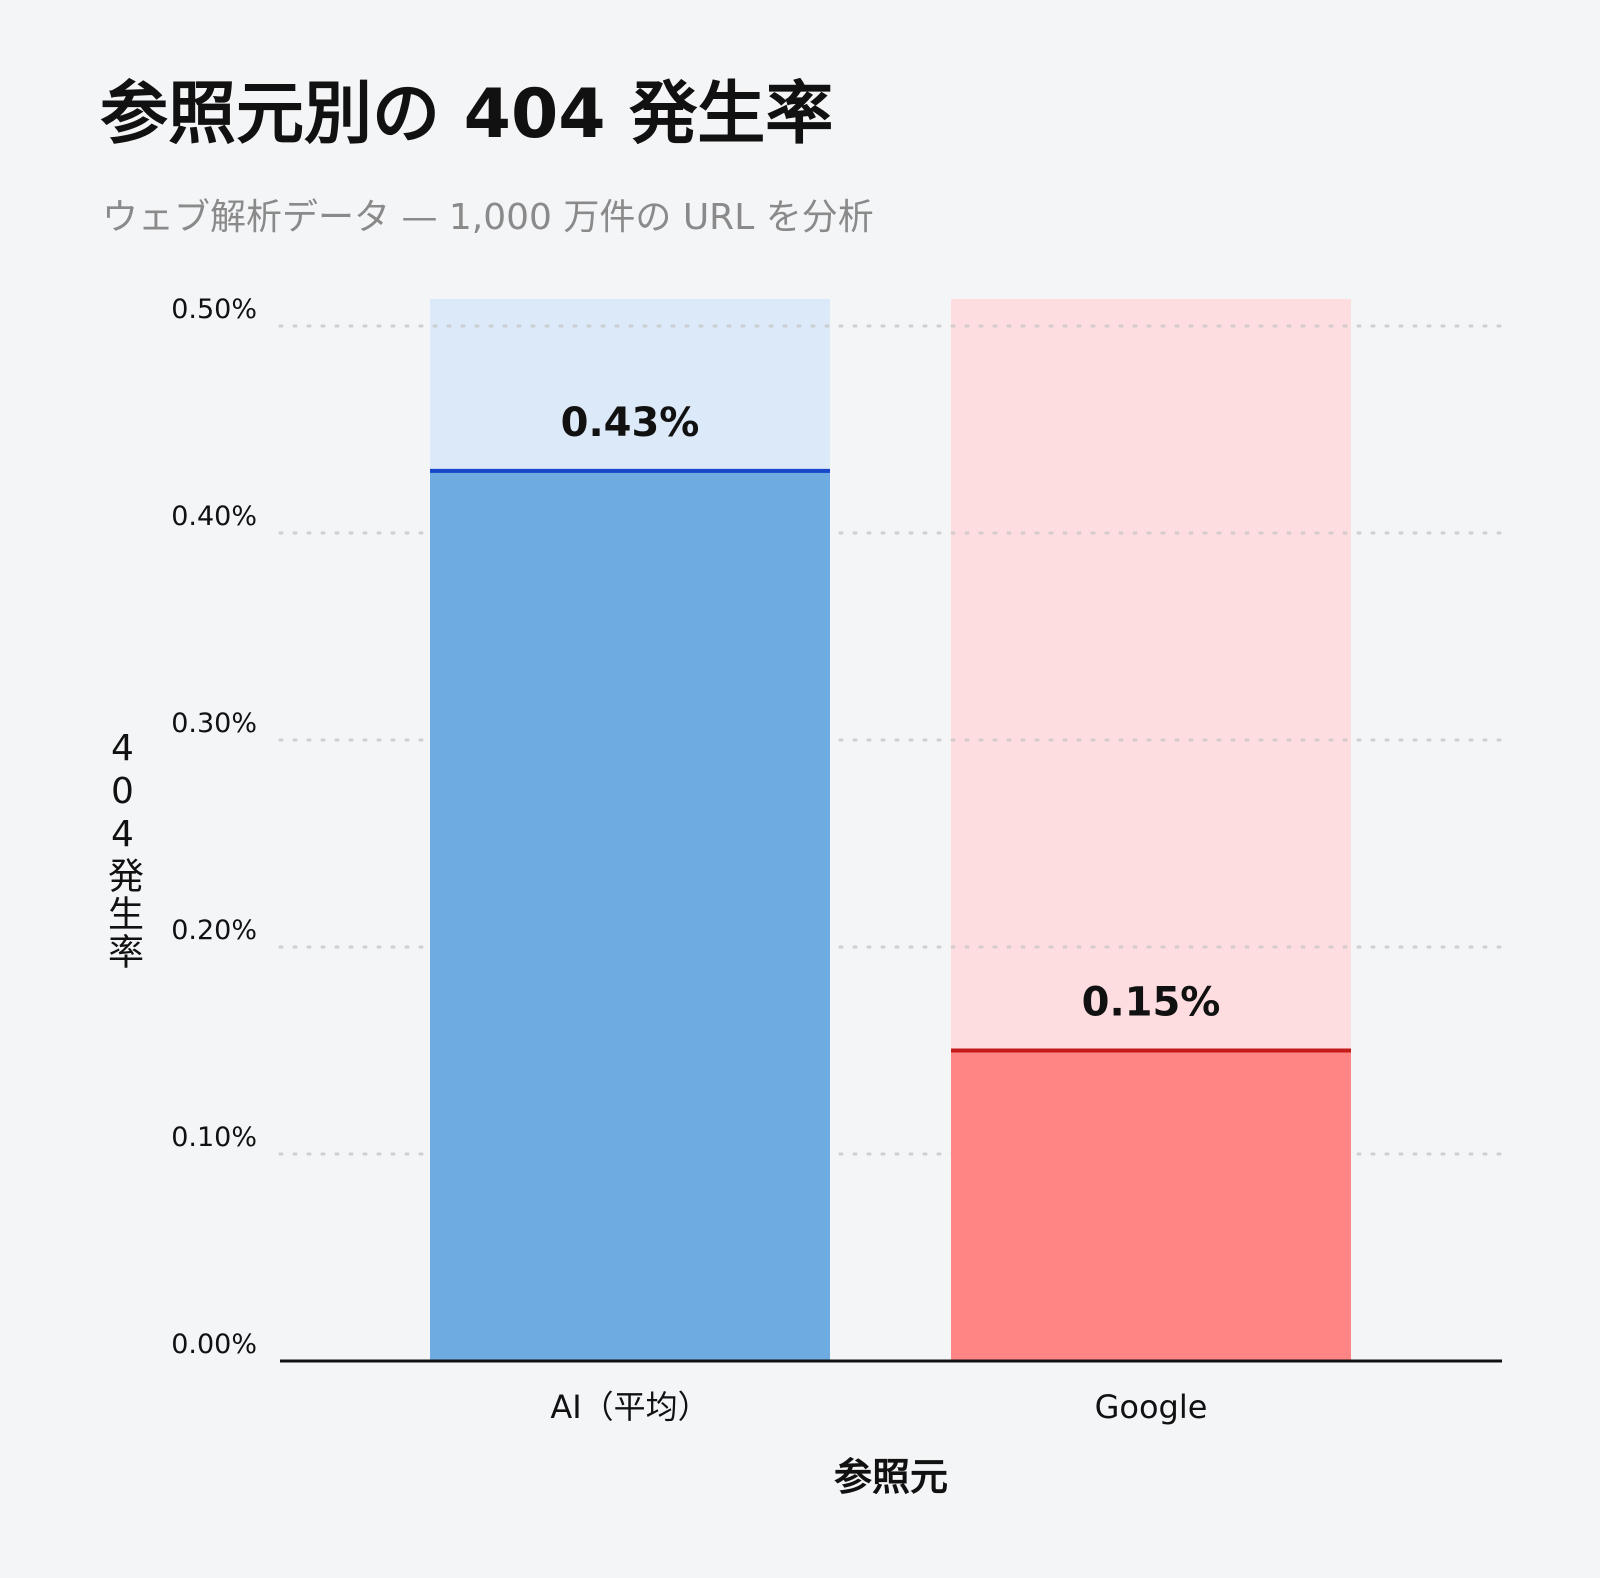 This screenshot has width=1600, height=1578. What do you see at coordinates (488, 217) in the screenshot?
I see `chart-subtitle: ウェブ解析データ — 1,000 万件の URL を分析` at bounding box center [488, 217].